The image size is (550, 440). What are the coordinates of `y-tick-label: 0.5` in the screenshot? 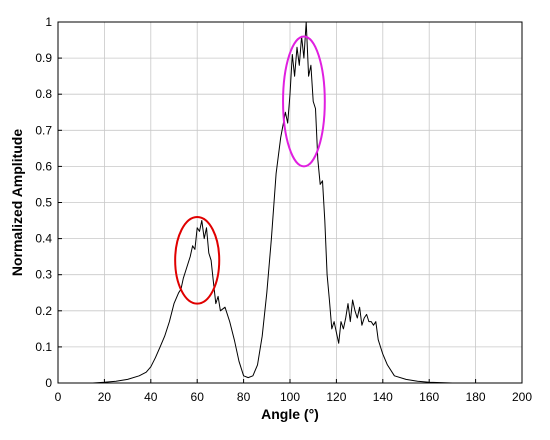 It's located at (43, 203).